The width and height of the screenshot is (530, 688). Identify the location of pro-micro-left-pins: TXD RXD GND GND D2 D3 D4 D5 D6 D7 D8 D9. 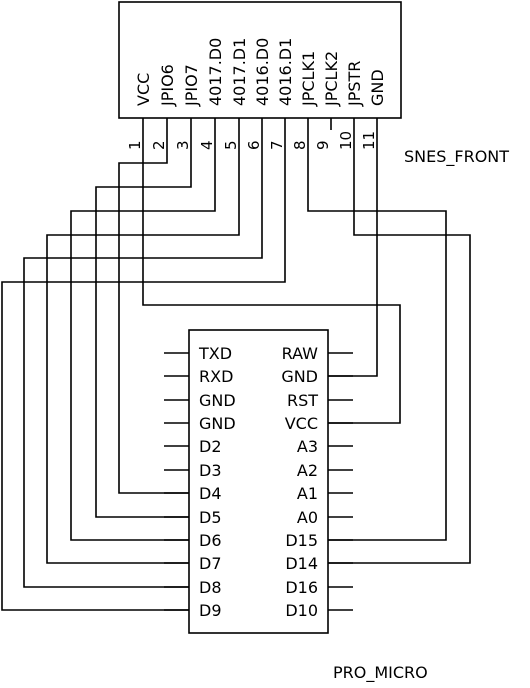
(200, 482).